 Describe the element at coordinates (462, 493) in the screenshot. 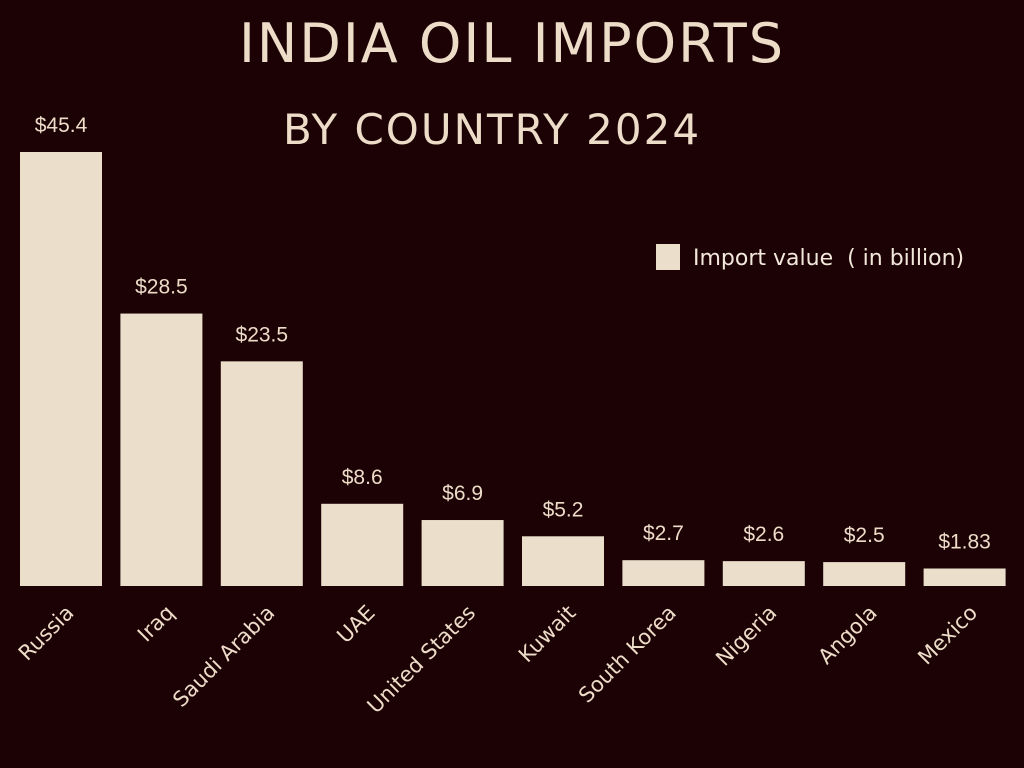

I see `data-label: $6.9` at that location.